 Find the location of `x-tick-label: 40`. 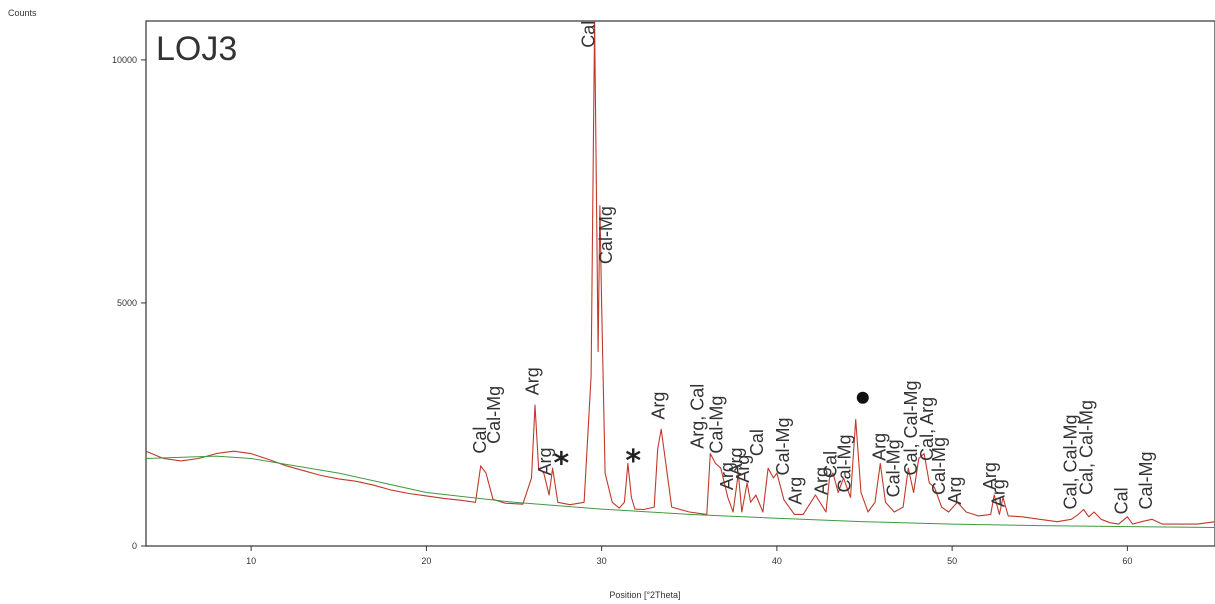

x-tick-label: 40 is located at coordinates (777, 561).